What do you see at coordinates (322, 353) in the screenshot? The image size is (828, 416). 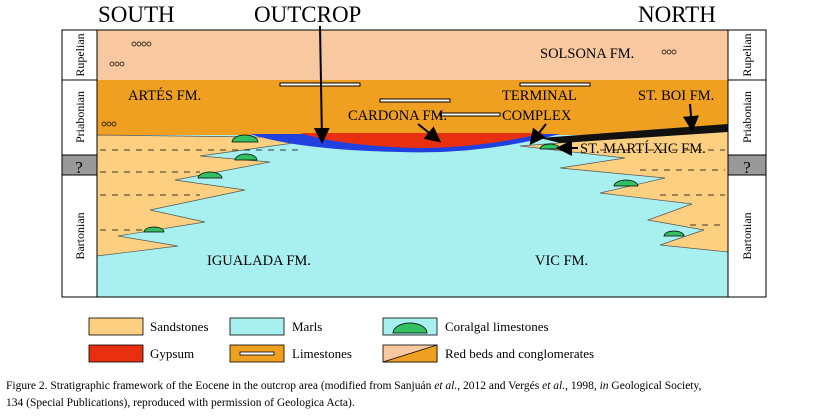 I see `legend-label: Limestones` at bounding box center [322, 353].